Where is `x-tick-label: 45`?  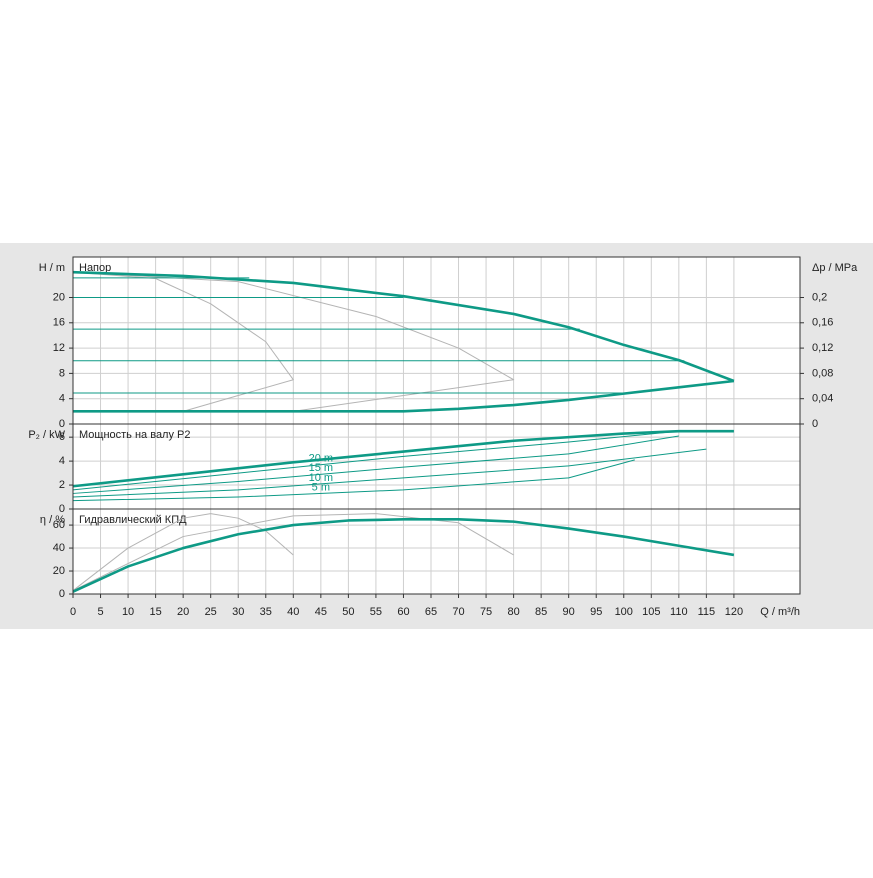 x-tick-label: 45 is located at coordinates (321, 612).